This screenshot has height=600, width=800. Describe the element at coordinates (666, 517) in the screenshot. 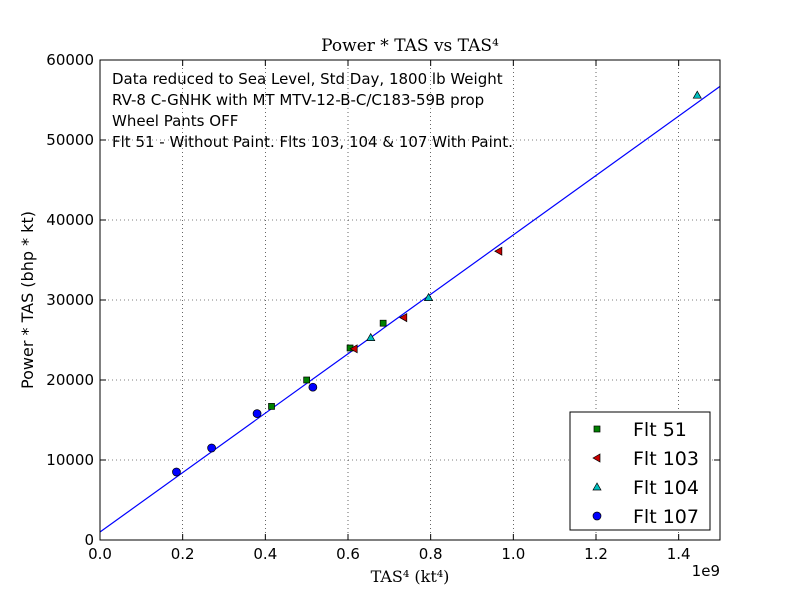

I see `legend-label: Flt 107` at that location.